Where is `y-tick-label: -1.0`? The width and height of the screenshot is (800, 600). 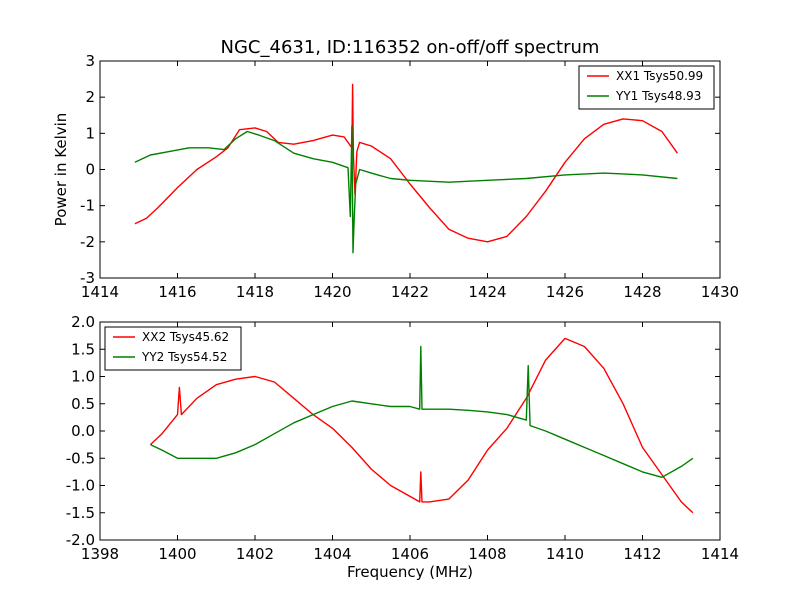 y-tick-label: -1.0 is located at coordinates (80, 486).